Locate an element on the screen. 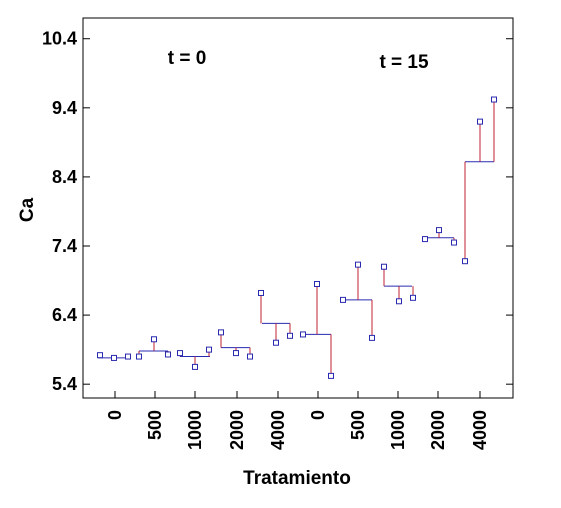 The width and height of the screenshot is (561, 508). y-tick-label: 6.4 is located at coordinates (64, 315).